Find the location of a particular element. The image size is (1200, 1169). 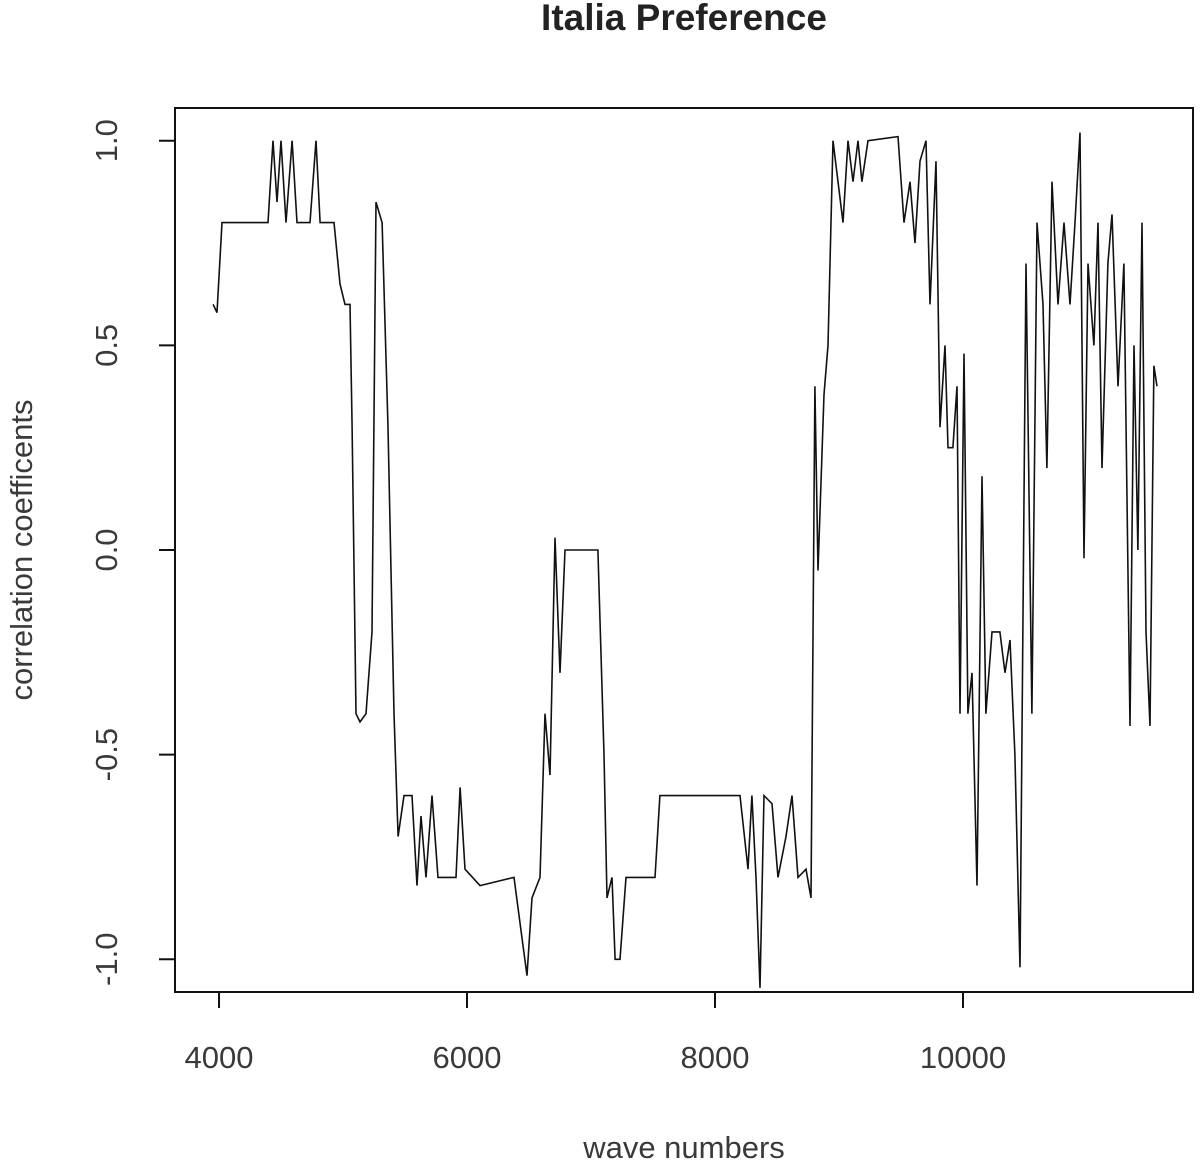

x-tick-label: 6000 is located at coordinates (467, 1057).